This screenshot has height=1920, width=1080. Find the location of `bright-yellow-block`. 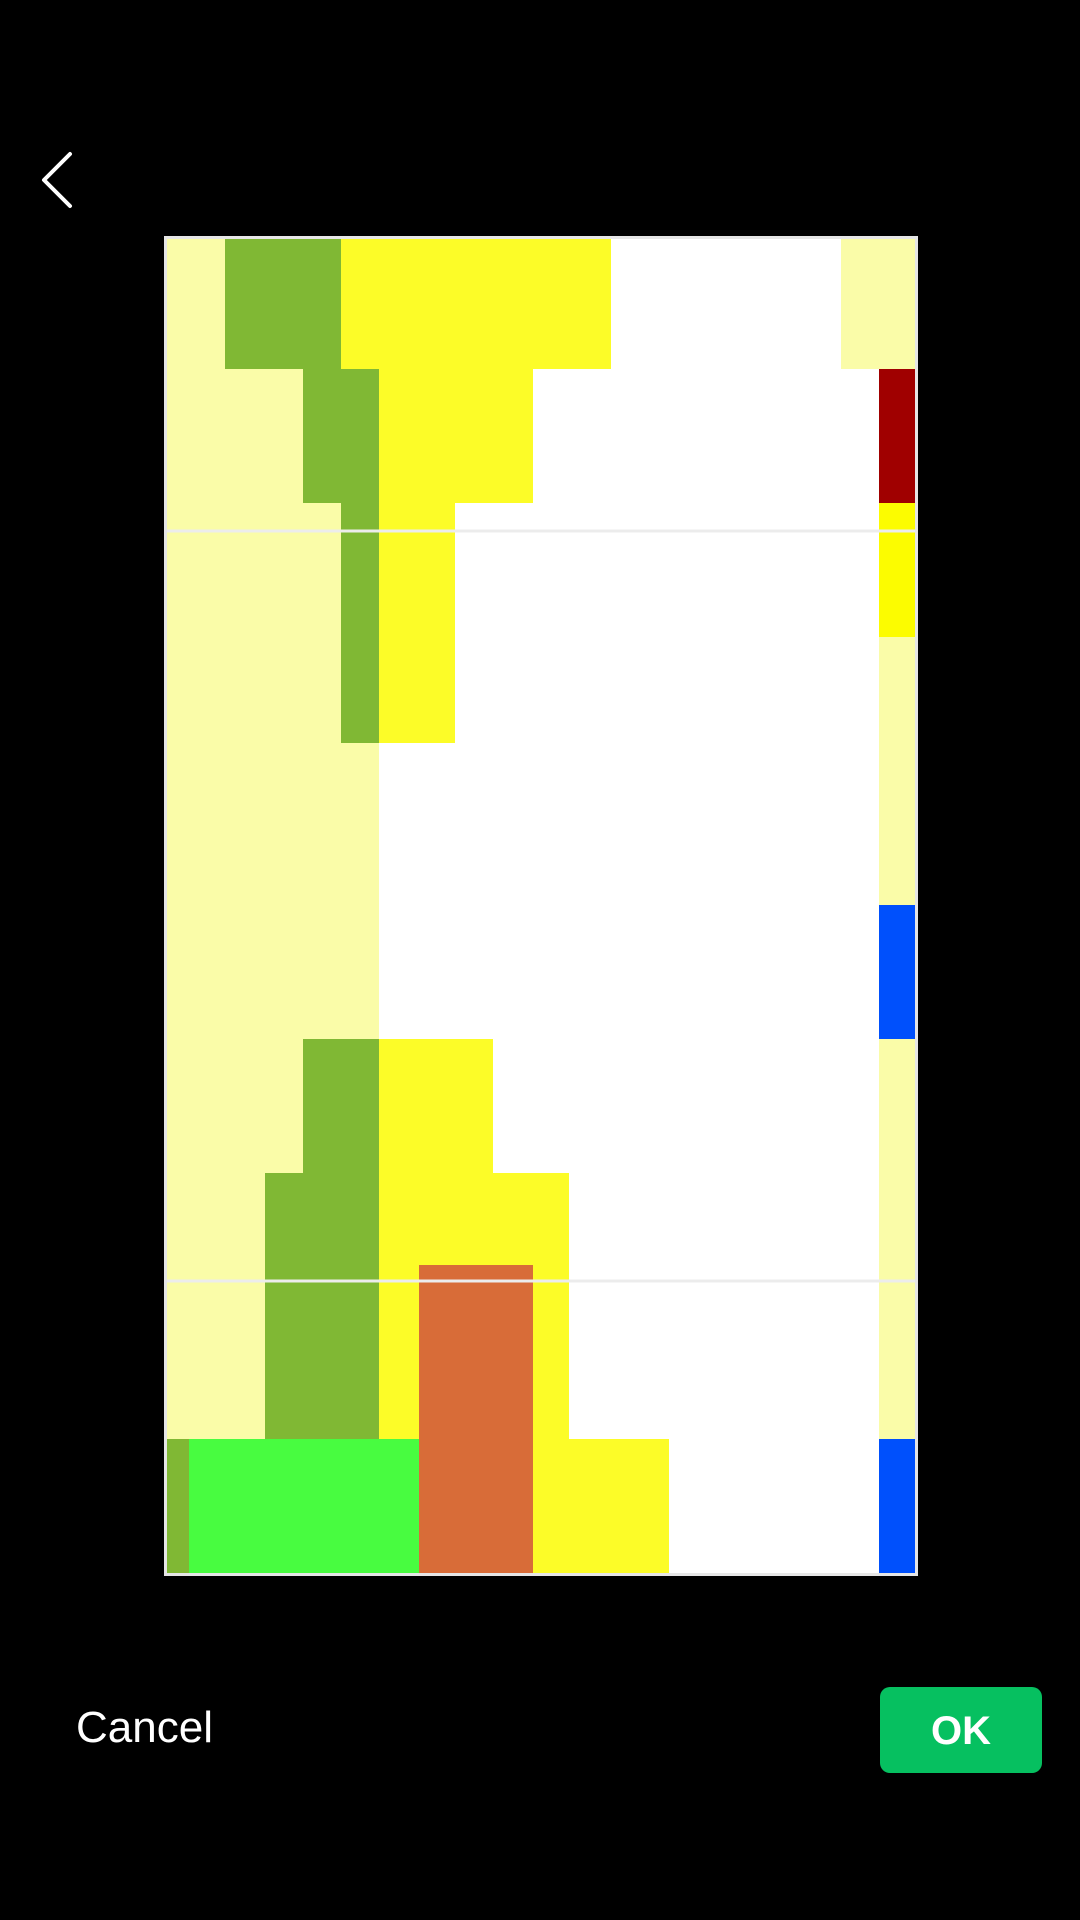

bright-yellow-block is located at coordinates (897, 570).